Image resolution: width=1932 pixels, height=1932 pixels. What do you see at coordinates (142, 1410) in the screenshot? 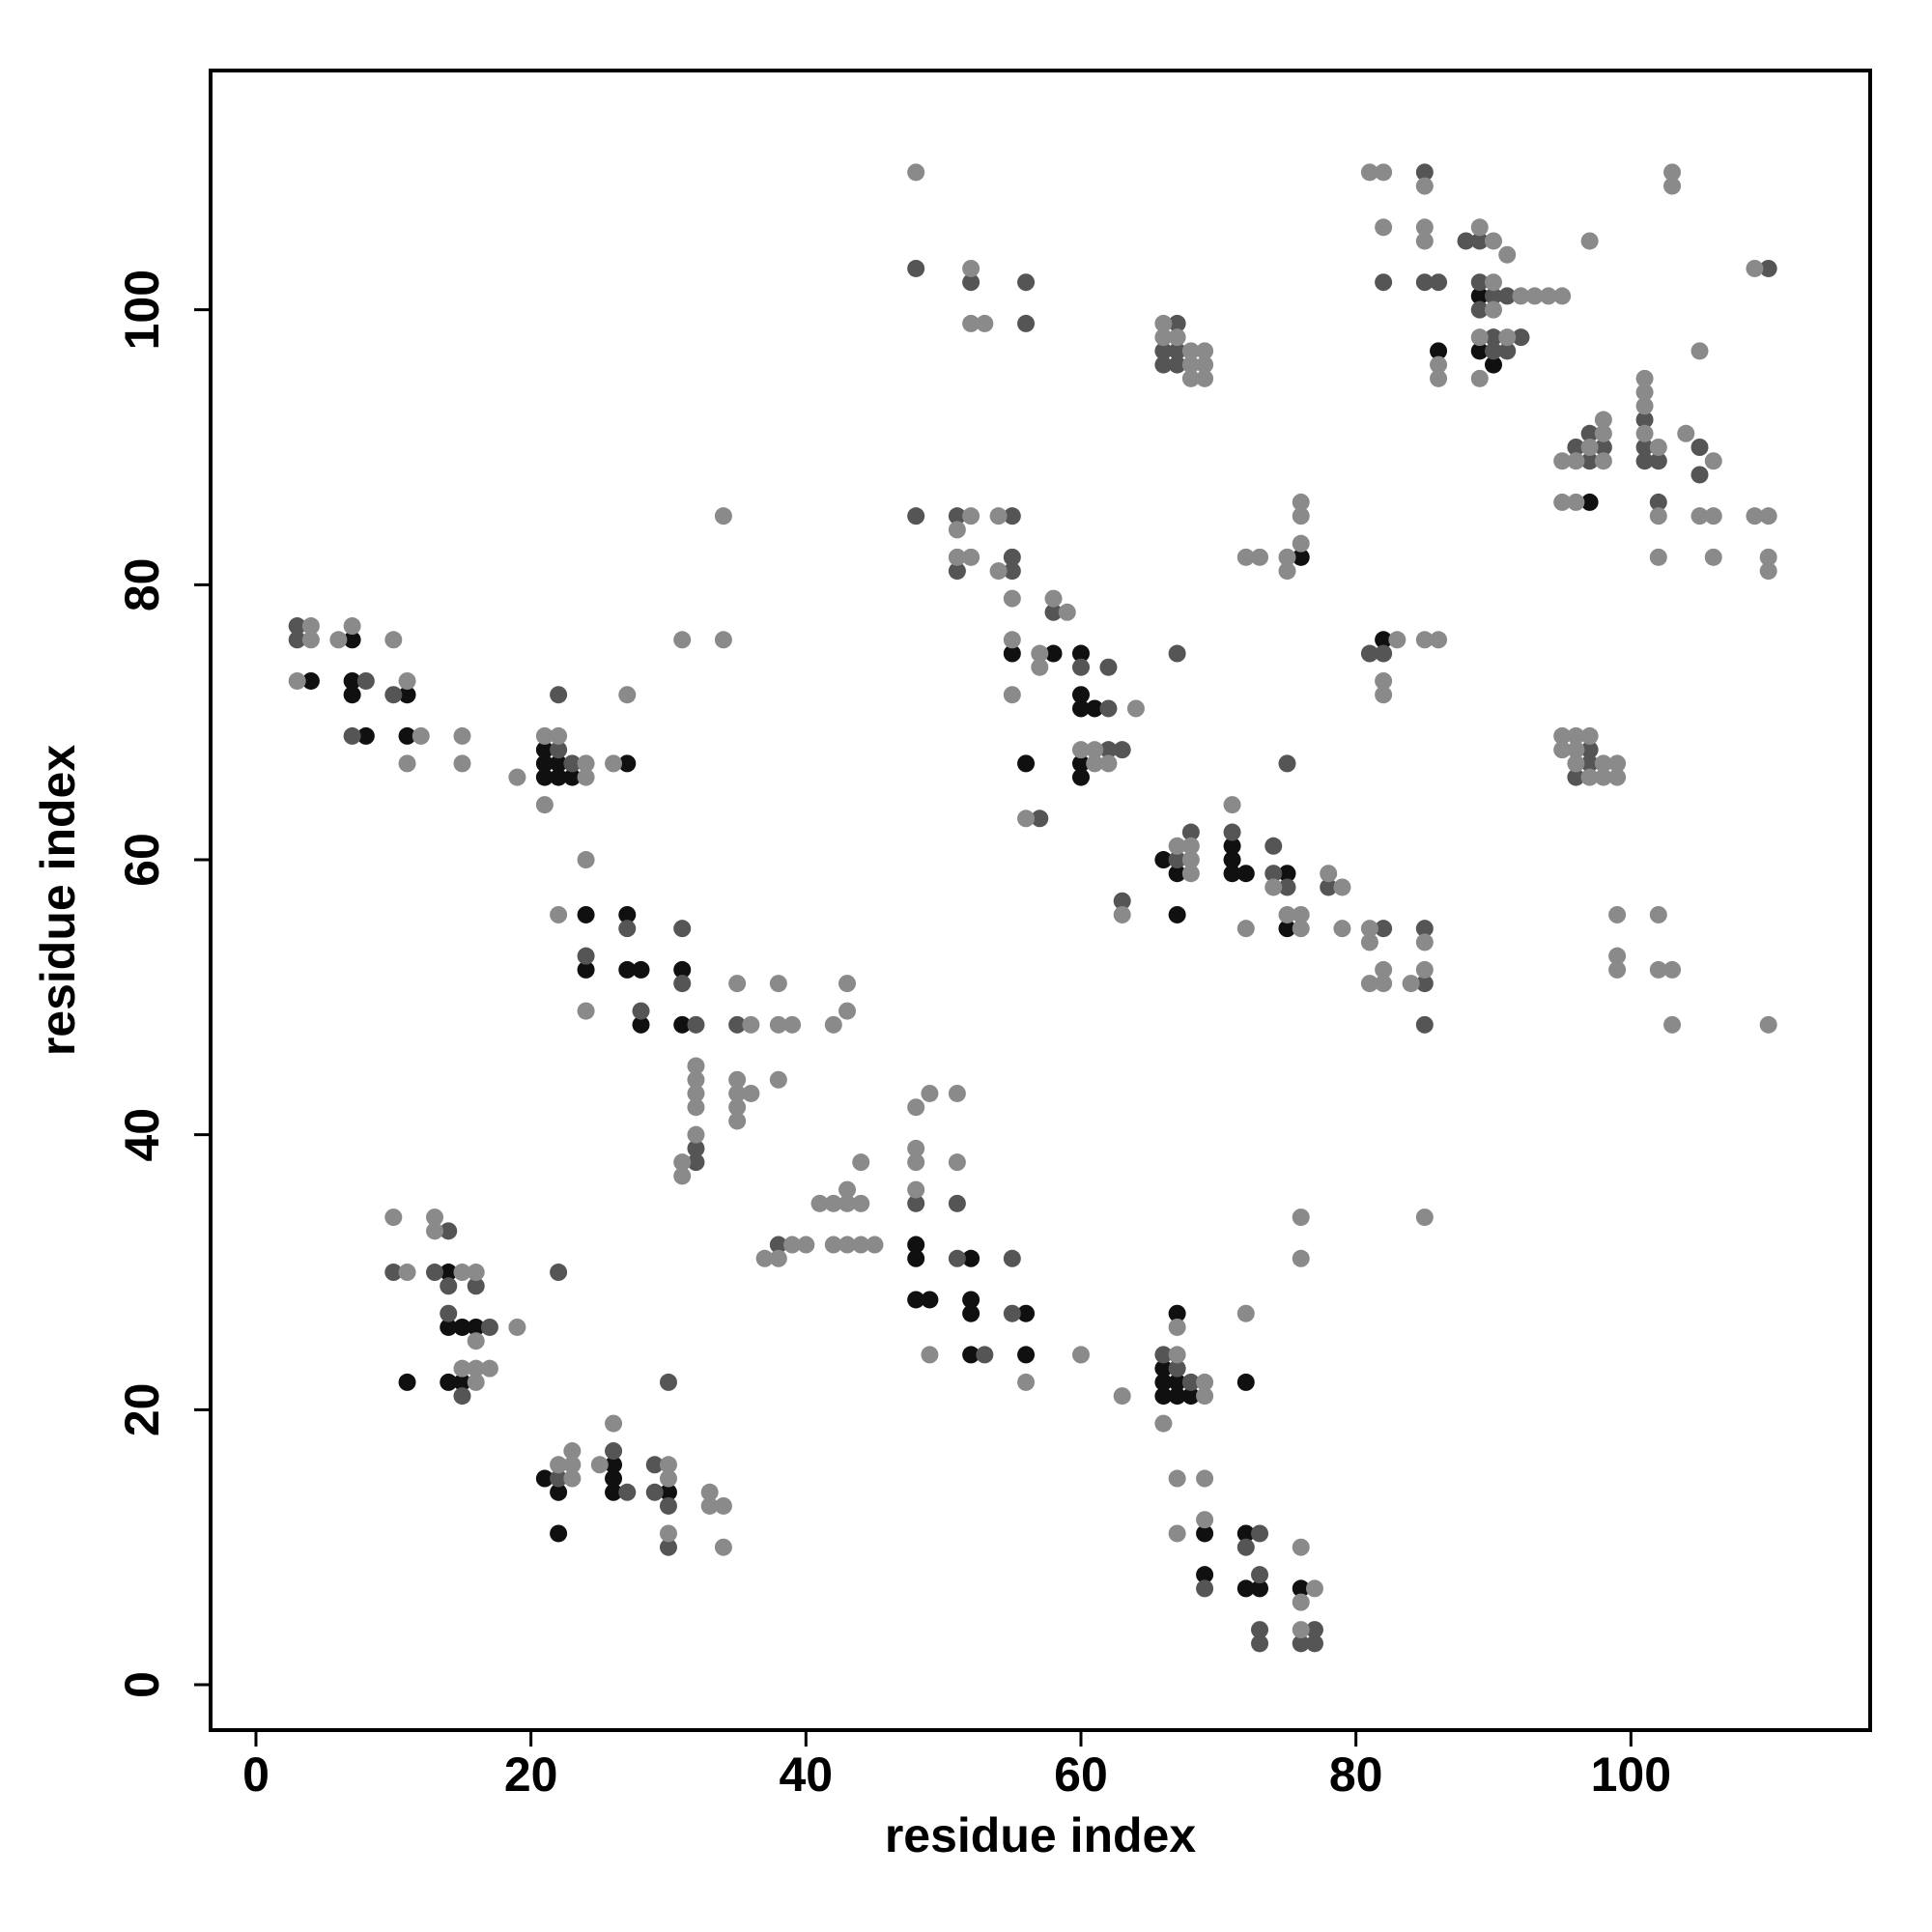
I see `y-tick-label: 20` at bounding box center [142, 1410].